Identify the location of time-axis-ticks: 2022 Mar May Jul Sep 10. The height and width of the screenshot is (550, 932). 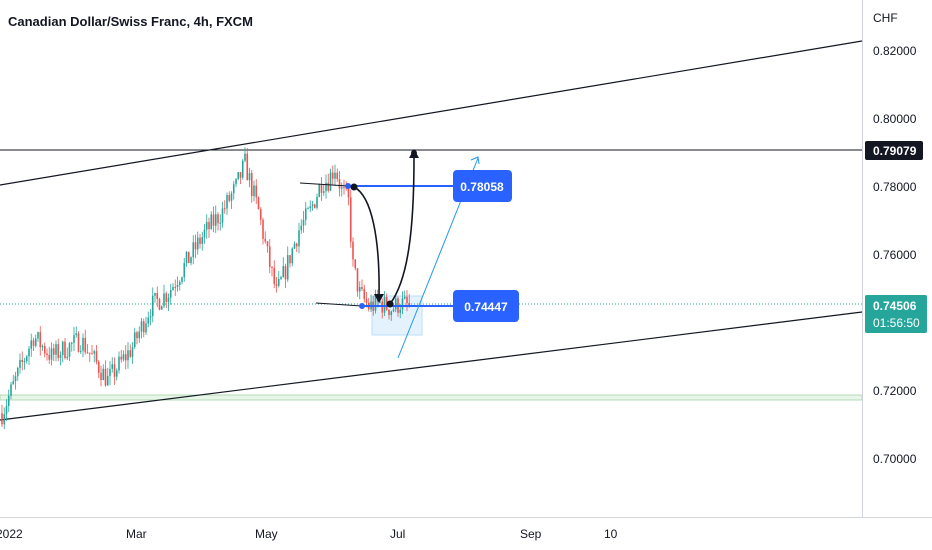
(309, 534).